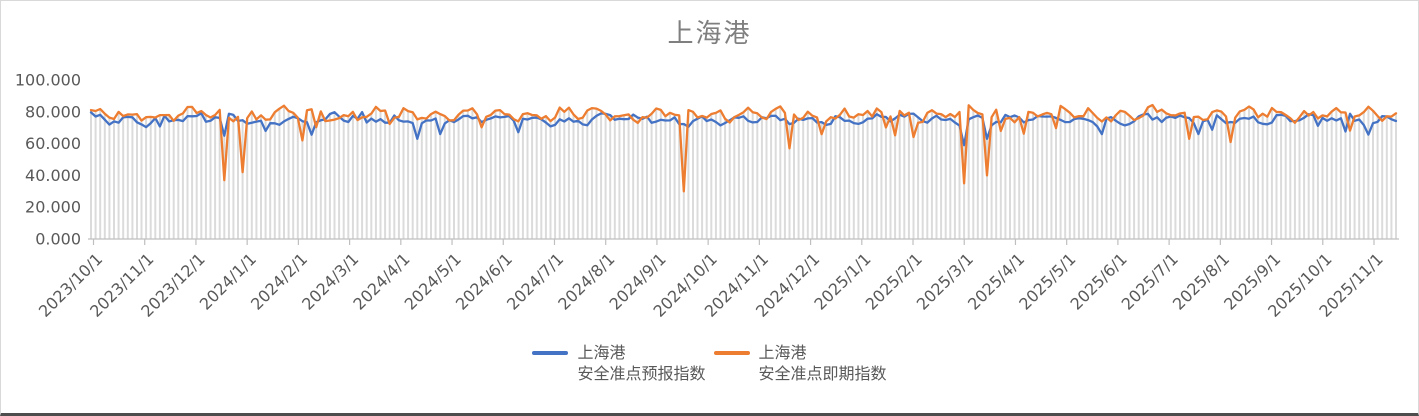  I want to click on y-axis-label: 20.000, so click(53, 207).